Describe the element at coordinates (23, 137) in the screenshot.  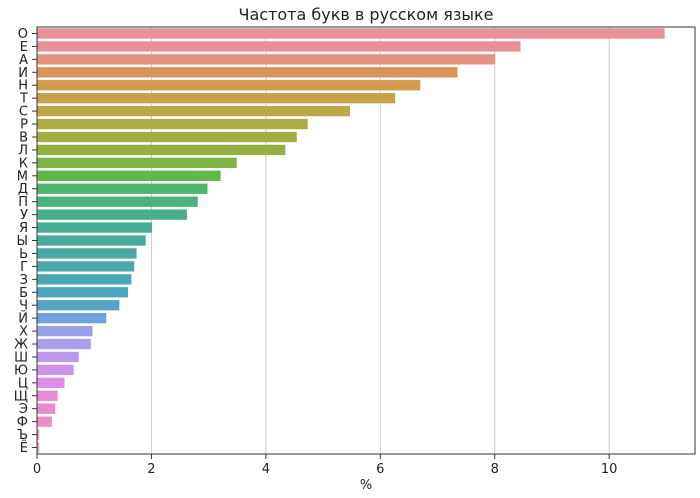
I see `y-tick-label: В` at that location.